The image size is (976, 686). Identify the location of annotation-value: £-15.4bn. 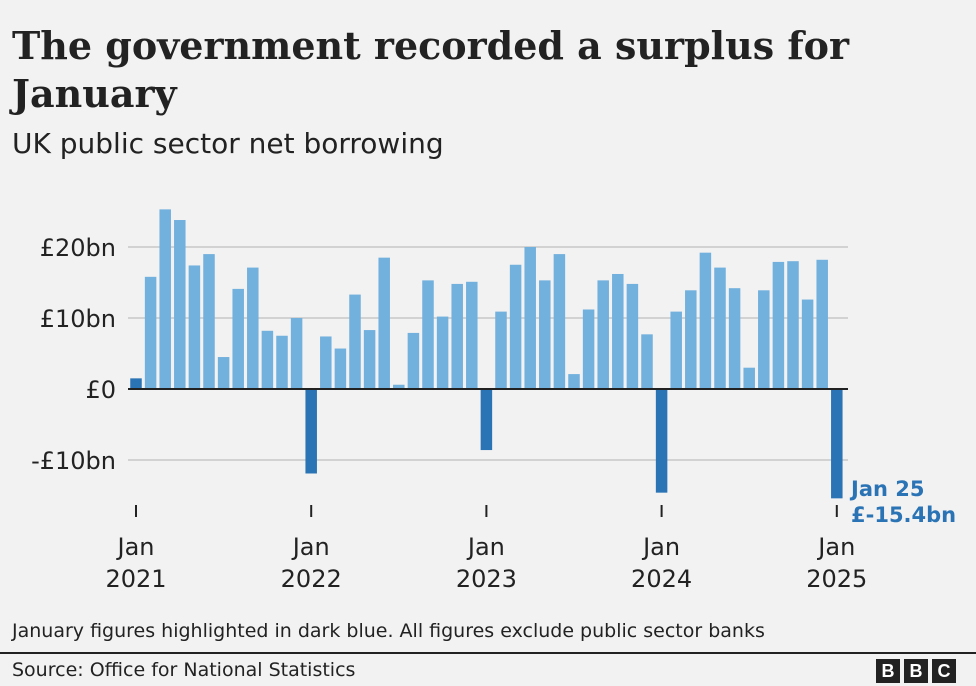
(903, 515).